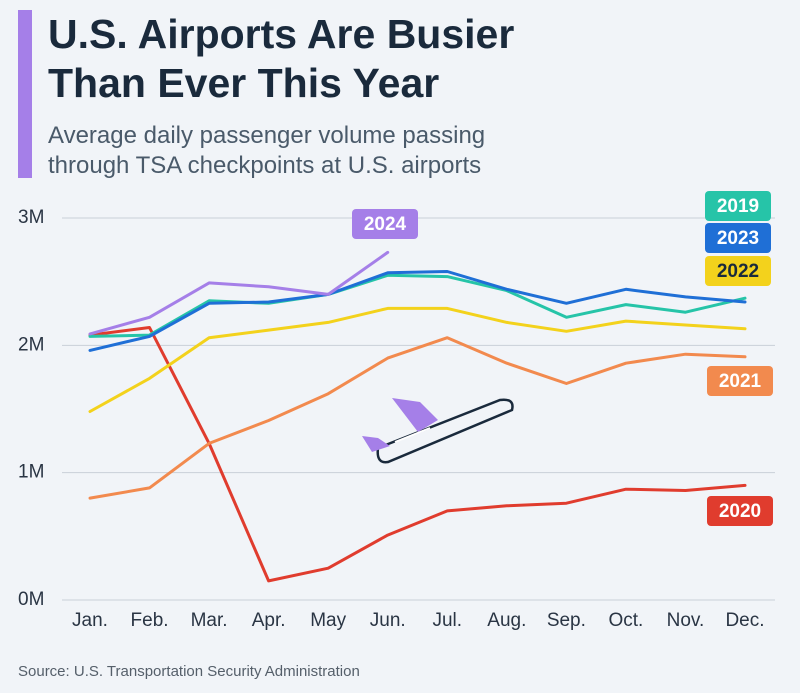  What do you see at coordinates (264, 165) in the screenshot?
I see `chart-subtitle: through TSA checkpoints at U.S. airports` at bounding box center [264, 165].